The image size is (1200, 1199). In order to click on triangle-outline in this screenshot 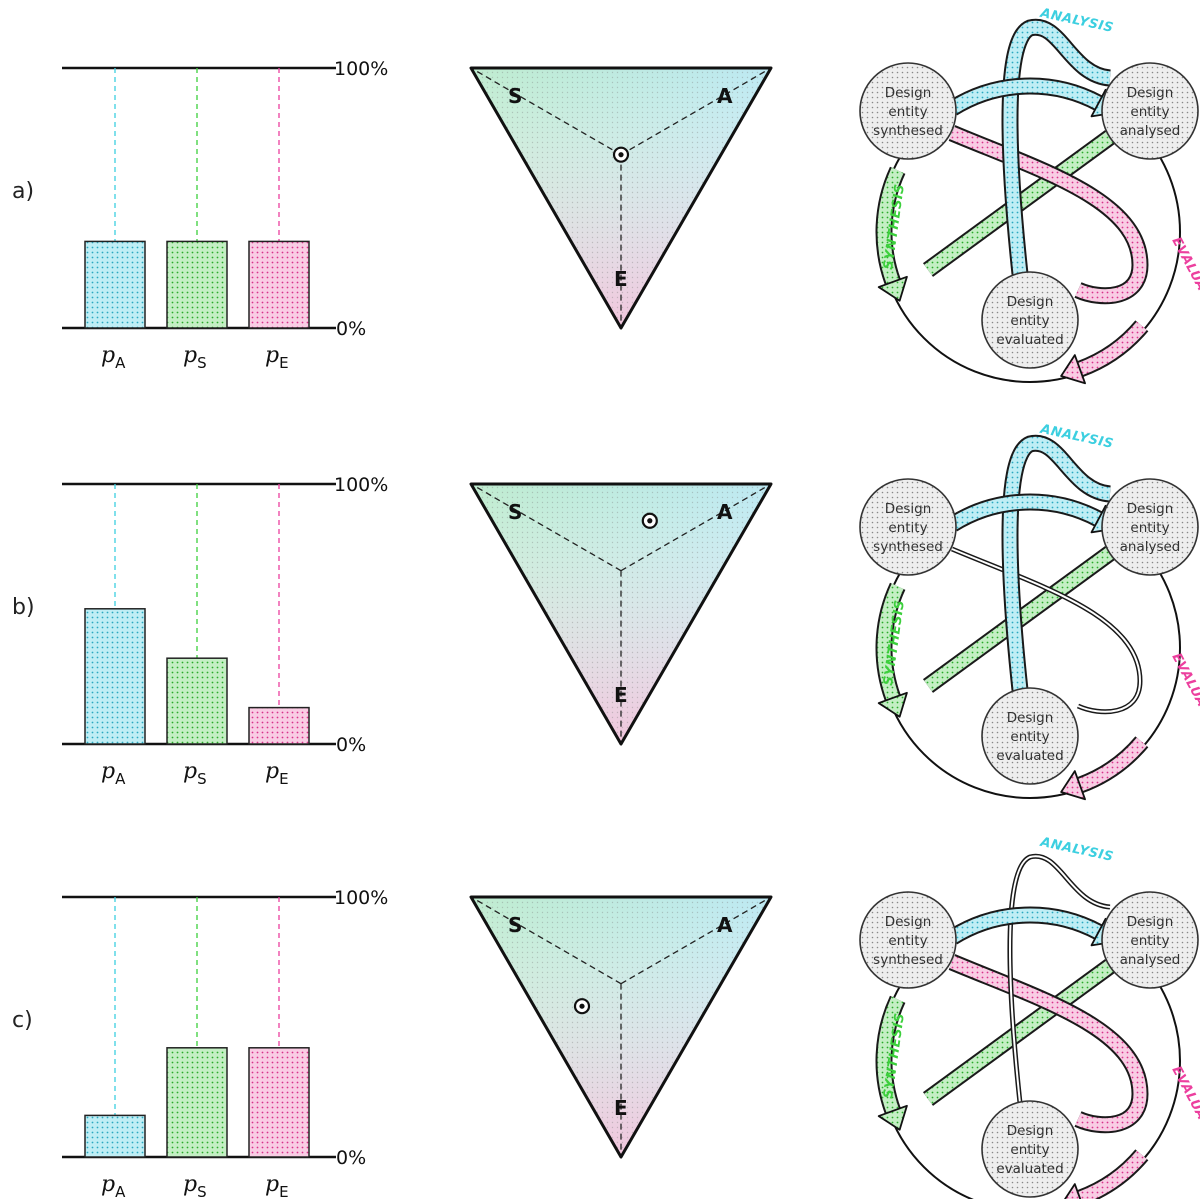, I will do `click(621, 1027)`.